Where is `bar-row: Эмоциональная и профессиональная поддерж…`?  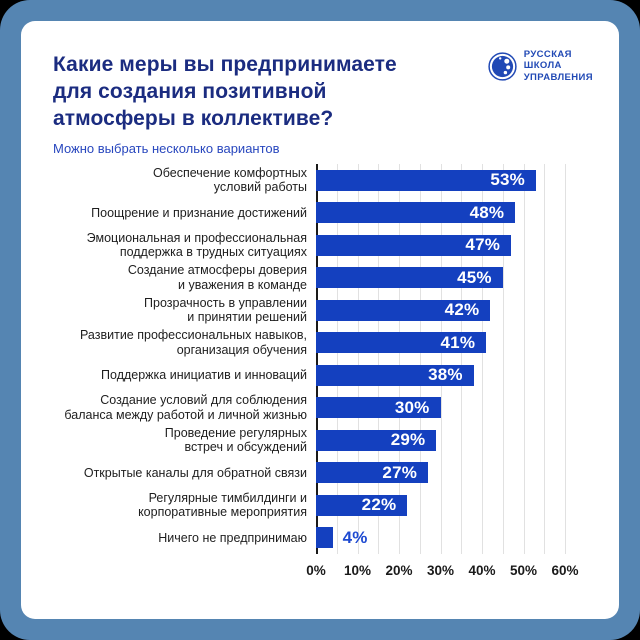 bar-row: Эмоциональная и профессиональная поддерж… is located at coordinates (320, 245).